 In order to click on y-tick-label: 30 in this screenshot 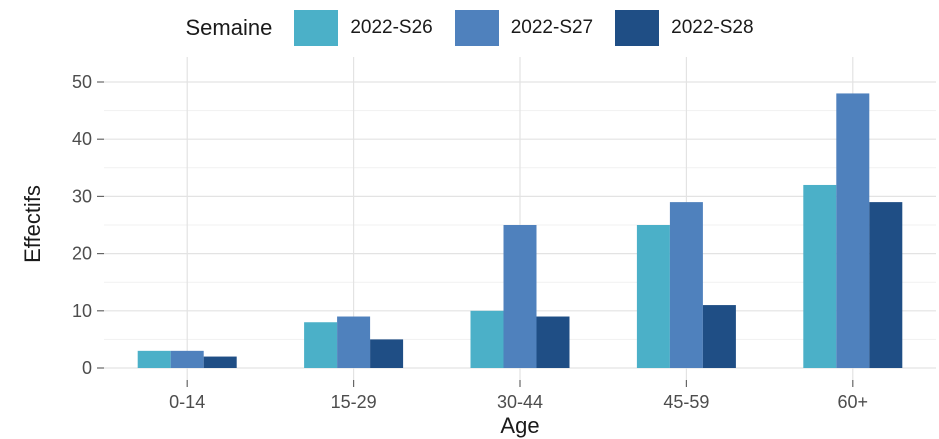, I will do `click(82, 196)`.